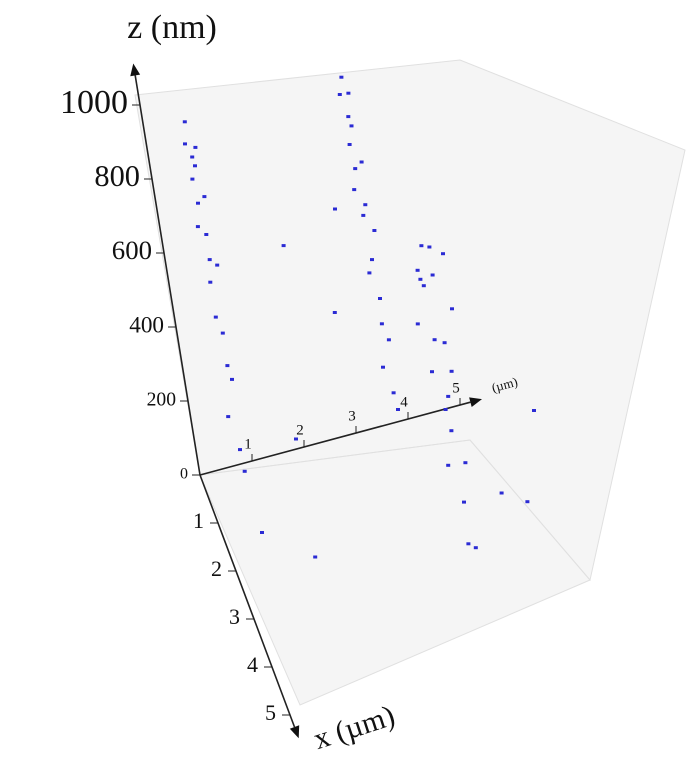 The width and height of the screenshot is (700, 784). I want to click on x-tick-label: 1, so click(198, 520).